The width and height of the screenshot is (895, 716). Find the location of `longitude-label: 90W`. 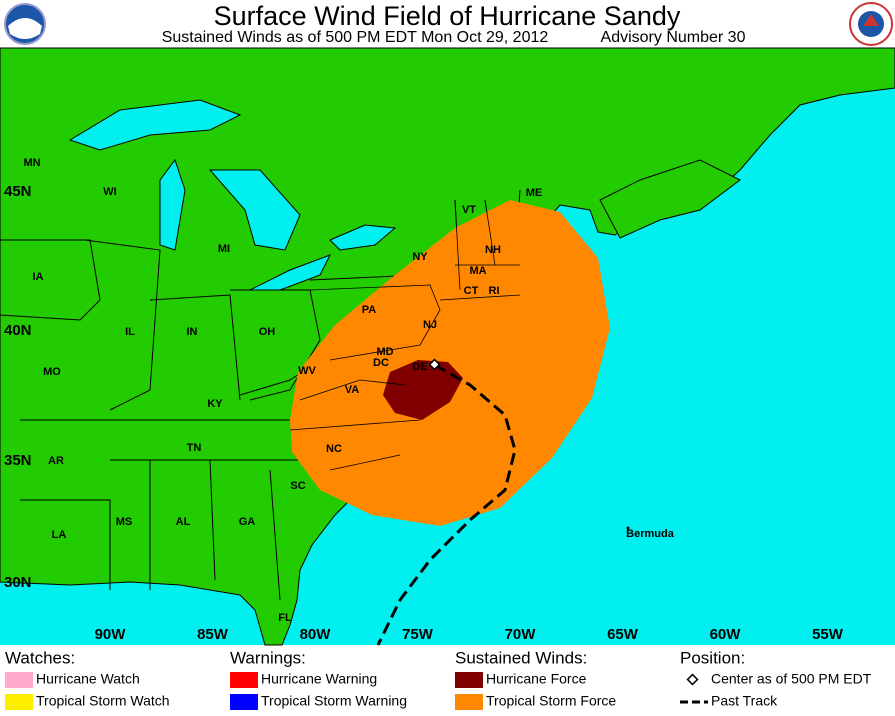

longitude-label: 90W is located at coordinates (111, 634).